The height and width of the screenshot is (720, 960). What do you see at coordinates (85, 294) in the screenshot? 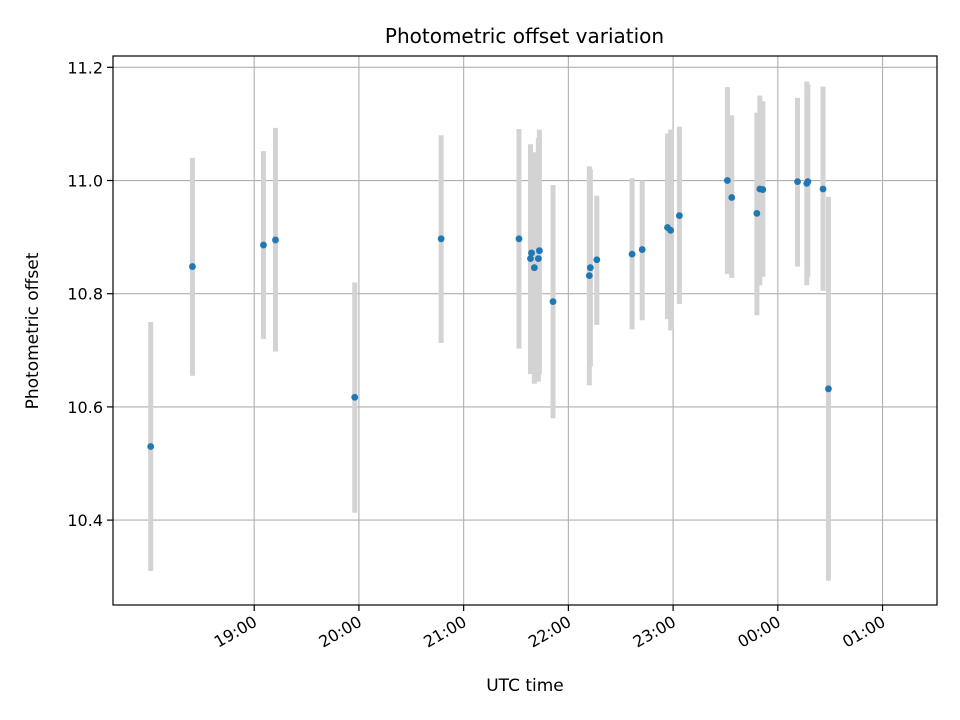
I see `y-tick-label: 10.8` at bounding box center [85, 294].